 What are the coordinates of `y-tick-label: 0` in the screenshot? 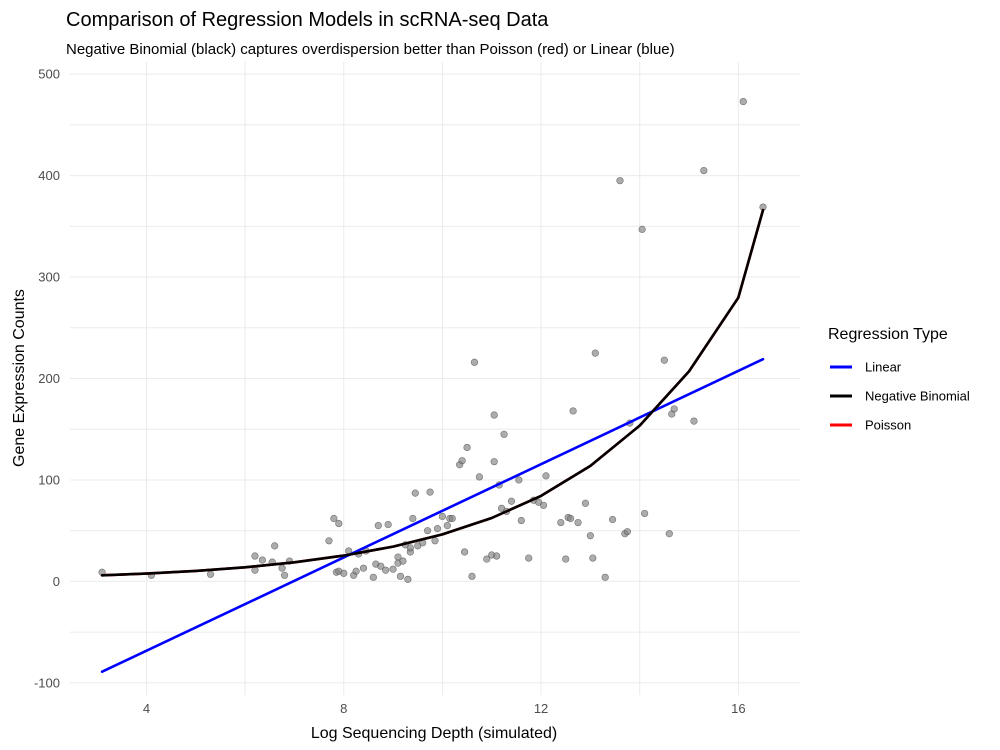 It's located at (56, 581).